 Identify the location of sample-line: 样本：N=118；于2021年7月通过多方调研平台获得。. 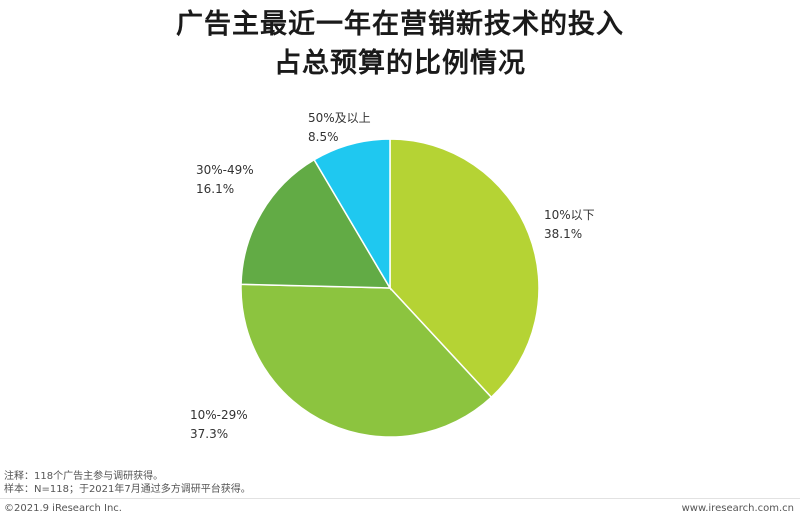
(127, 489).